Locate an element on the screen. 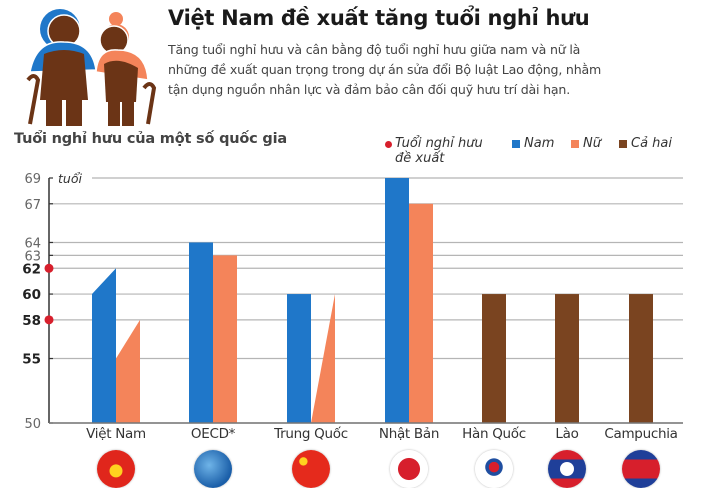  y-tick-label: 58 is located at coordinates (31, 321).